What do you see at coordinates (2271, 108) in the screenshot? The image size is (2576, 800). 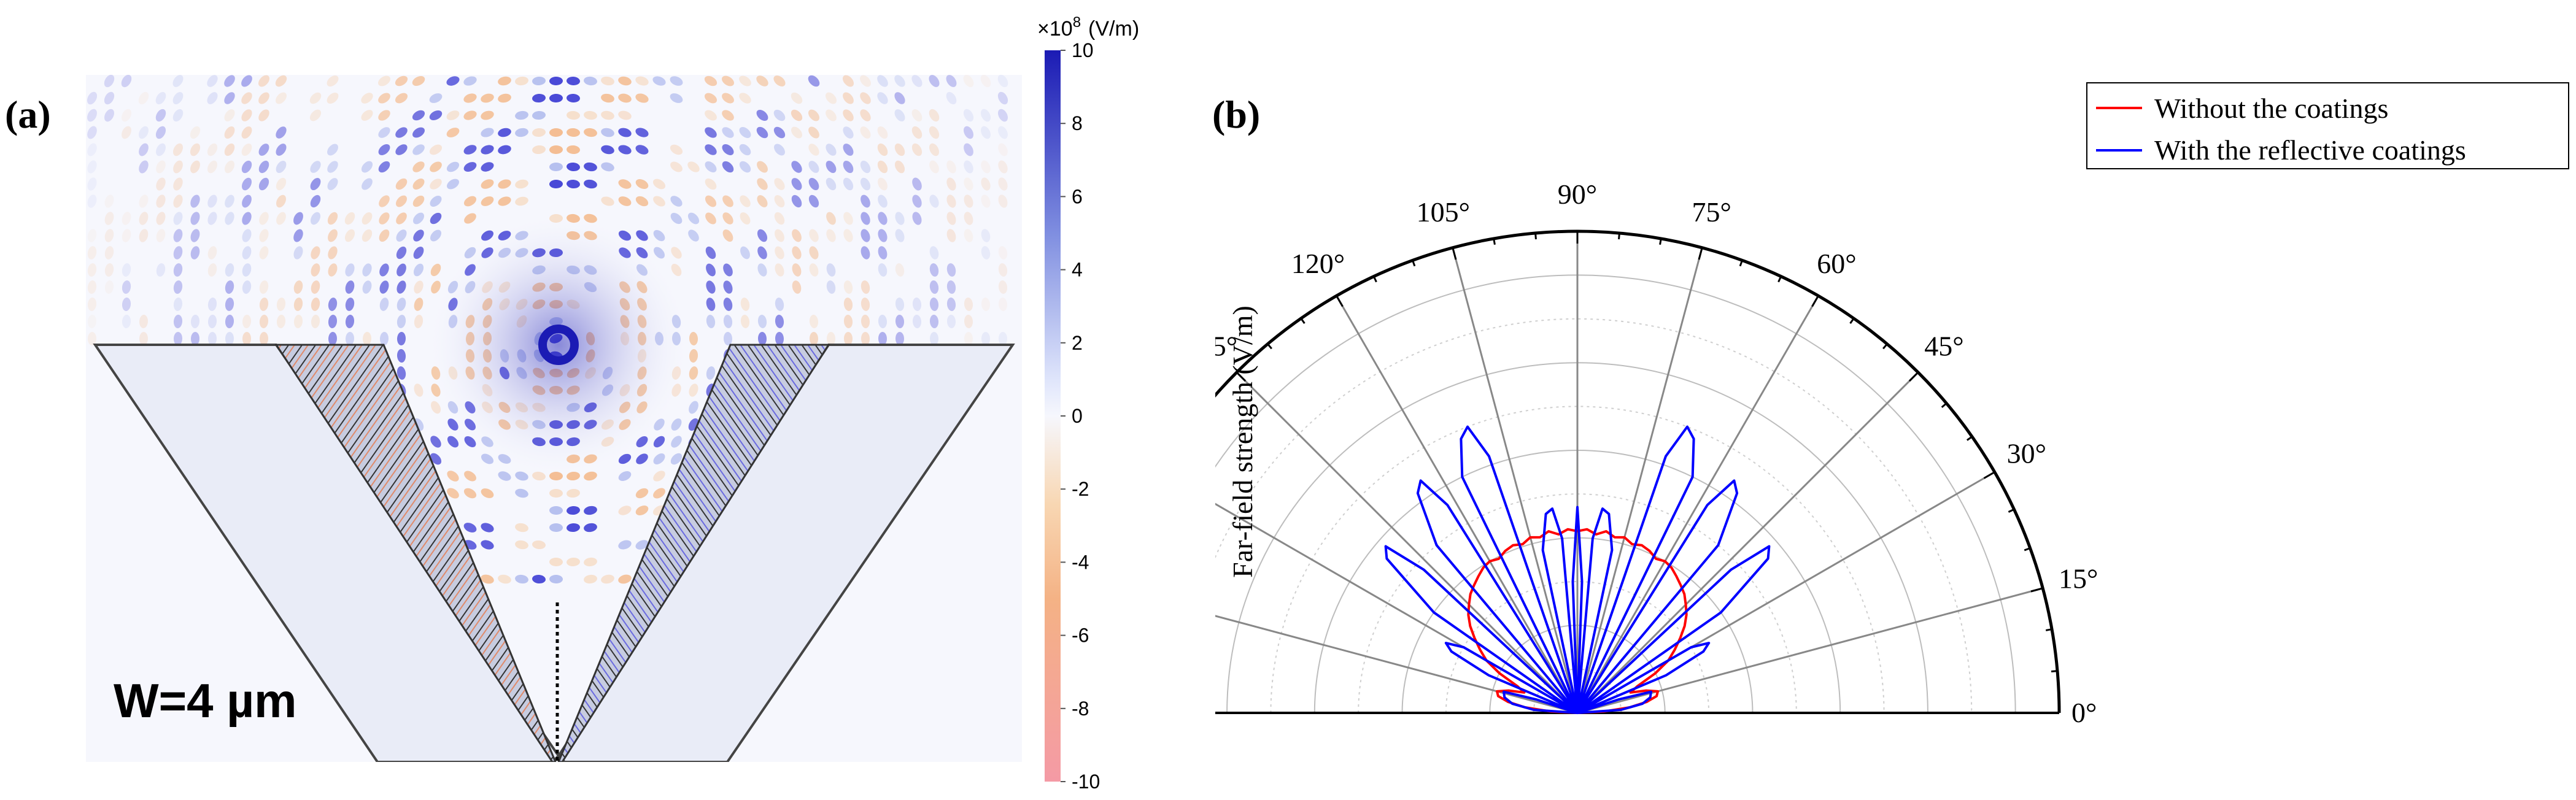 I see `legend-entry-0: Without the coatings` at bounding box center [2271, 108].